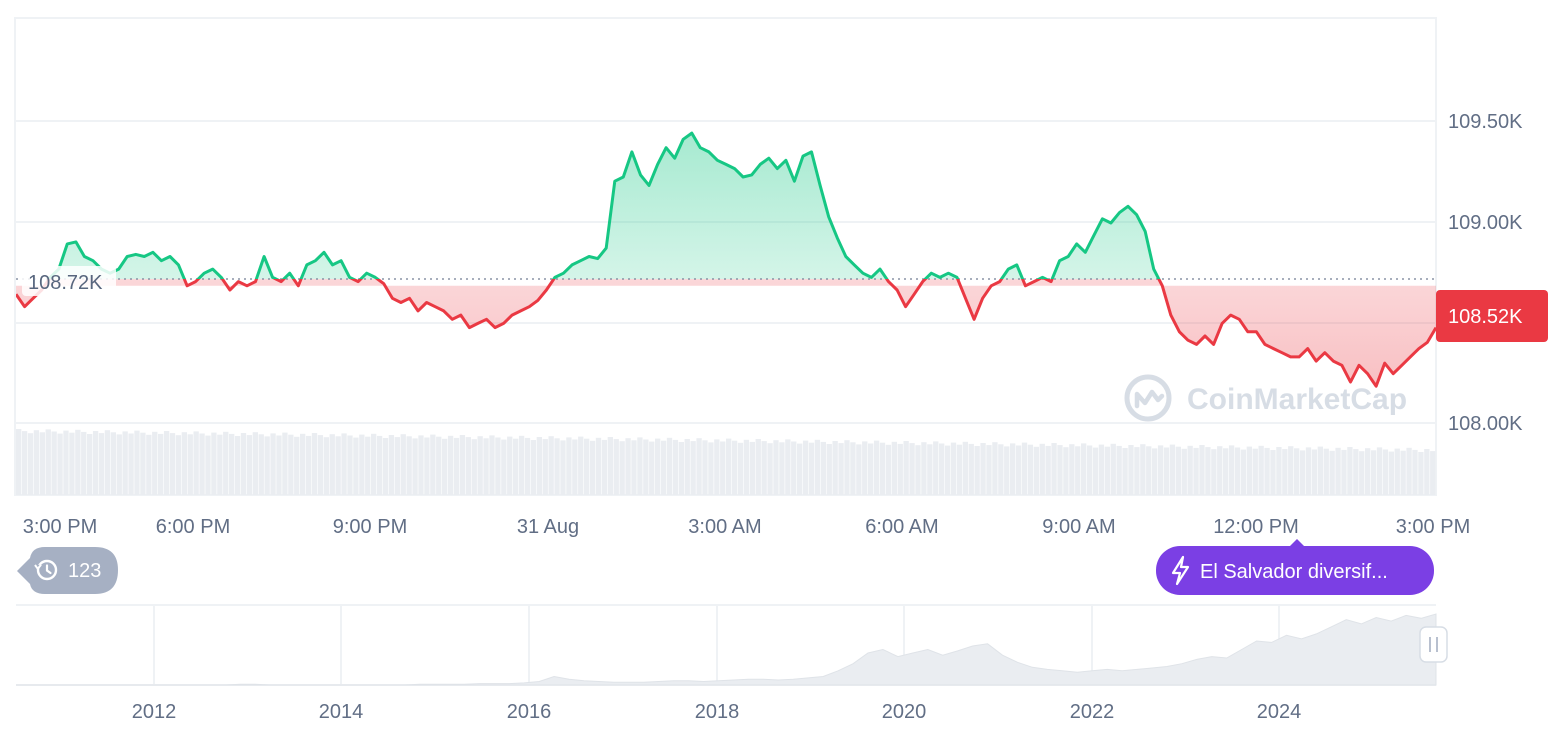 The width and height of the screenshot is (1566, 732). What do you see at coordinates (1279, 712) in the screenshot?
I see `navigator-tick-label: 2024` at bounding box center [1279, 712].